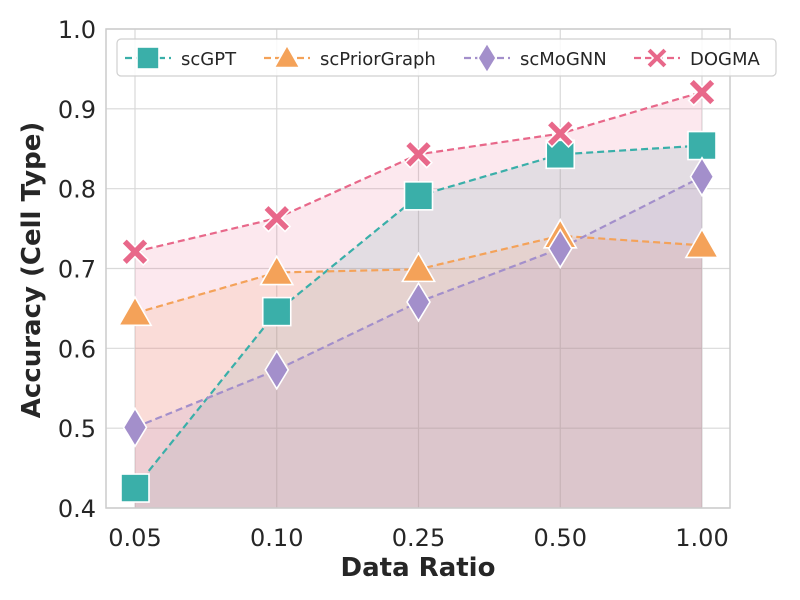  What do you see at coordinates (32, 270) in the screenshot?
I see `y-axis-title: Accuracy (Cell Type)` at bounding box center [32, 270].